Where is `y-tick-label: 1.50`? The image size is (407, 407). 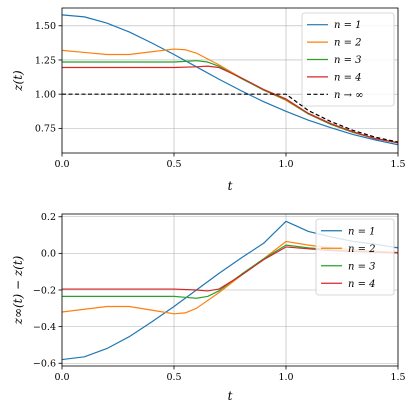 y-tick-label: 1.50 is located at coordinates (45, 26).